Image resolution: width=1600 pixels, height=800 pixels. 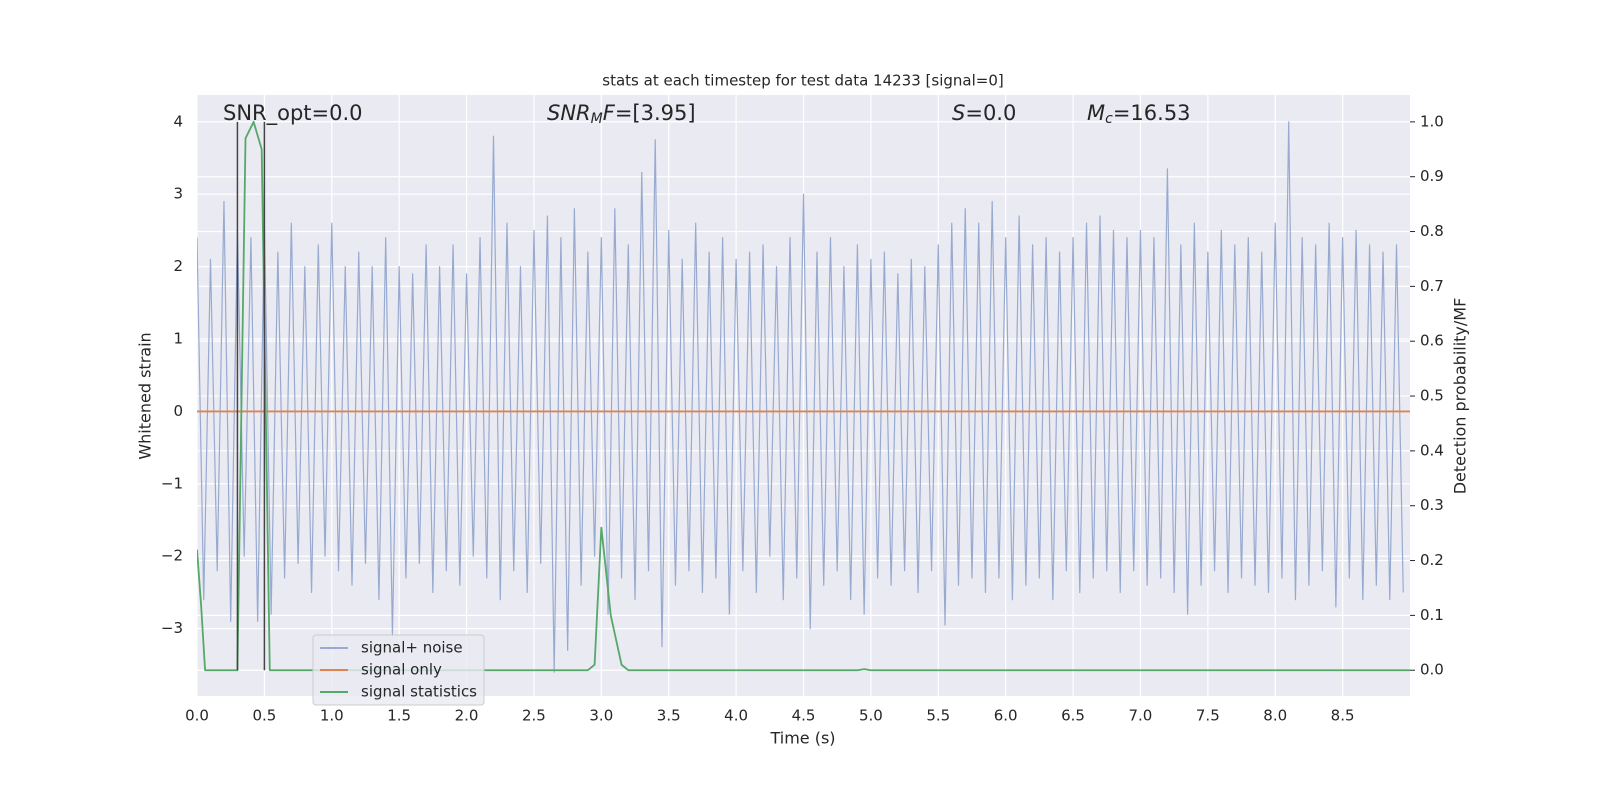 I want to click on x-tick-label: 7.5, so click(x=1208, y=716).